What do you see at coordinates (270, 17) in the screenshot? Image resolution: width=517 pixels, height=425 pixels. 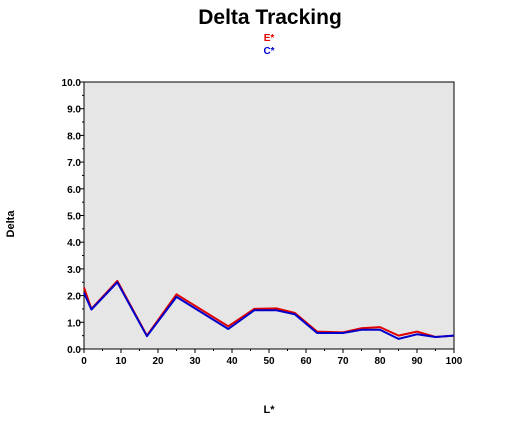 I see `chart-title: Delta Tracking` at bounding box center [270, 17].